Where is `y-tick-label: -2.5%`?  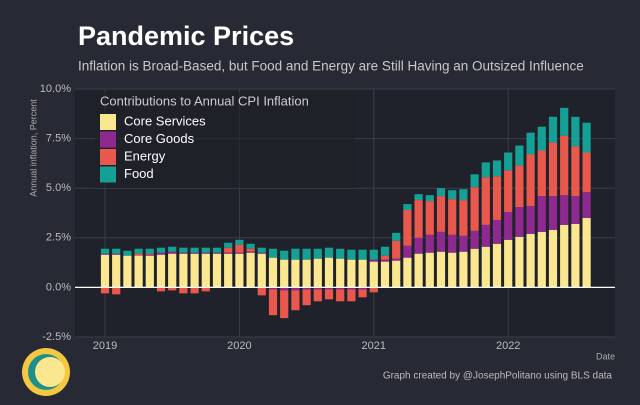 y-tick-label: -2.5% is located at coordinates (56, 337).